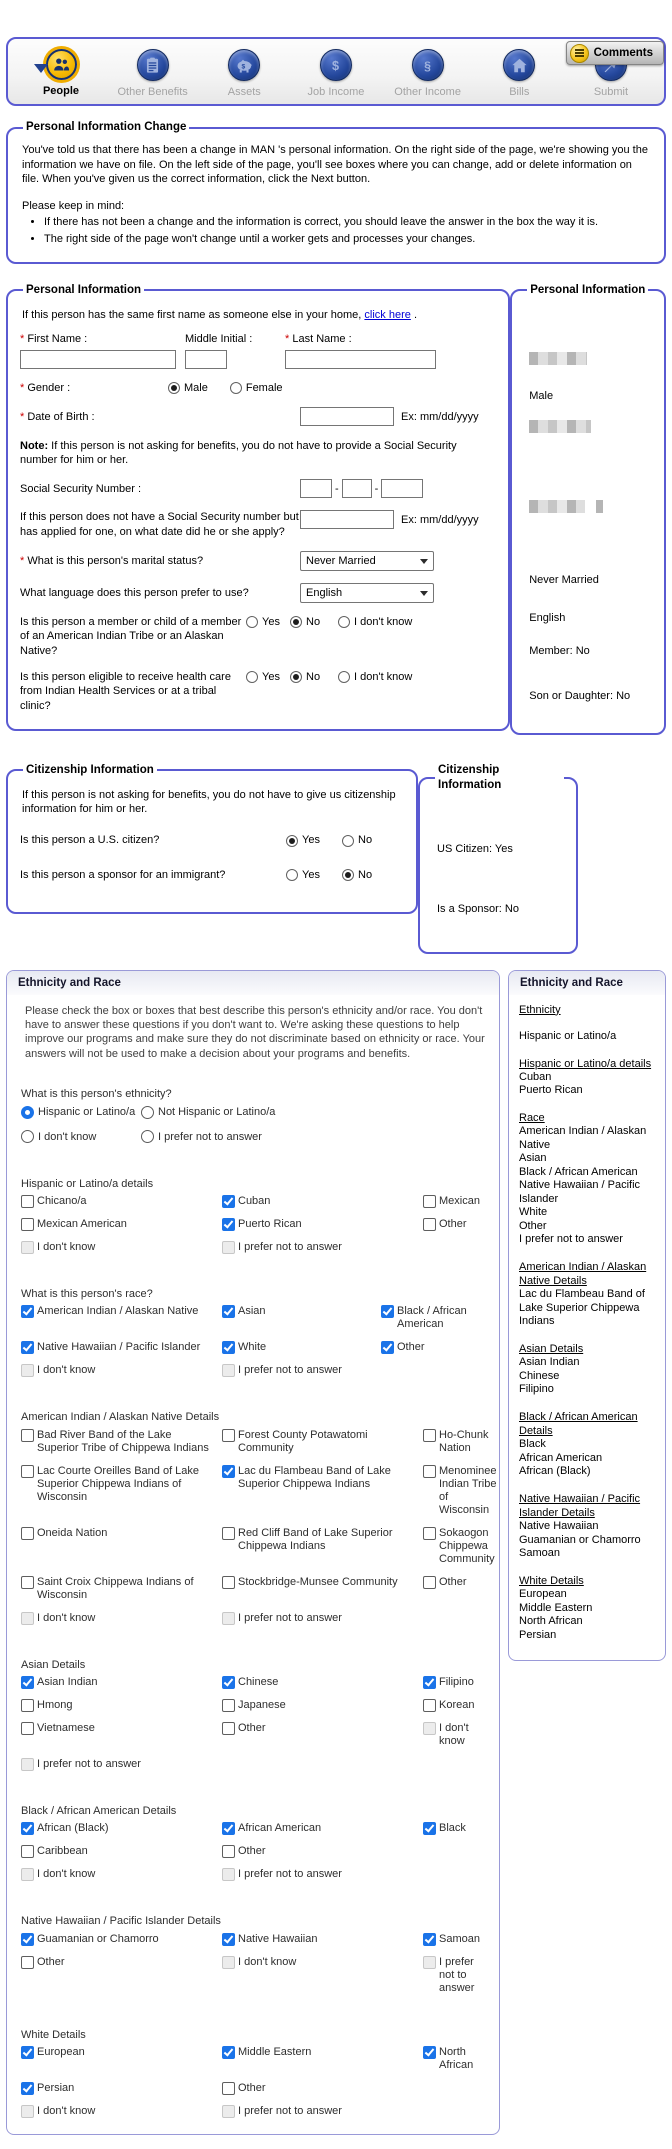 This screenshot has width=672, height=2149. I want to click on last-name-input, so click(360, 359).